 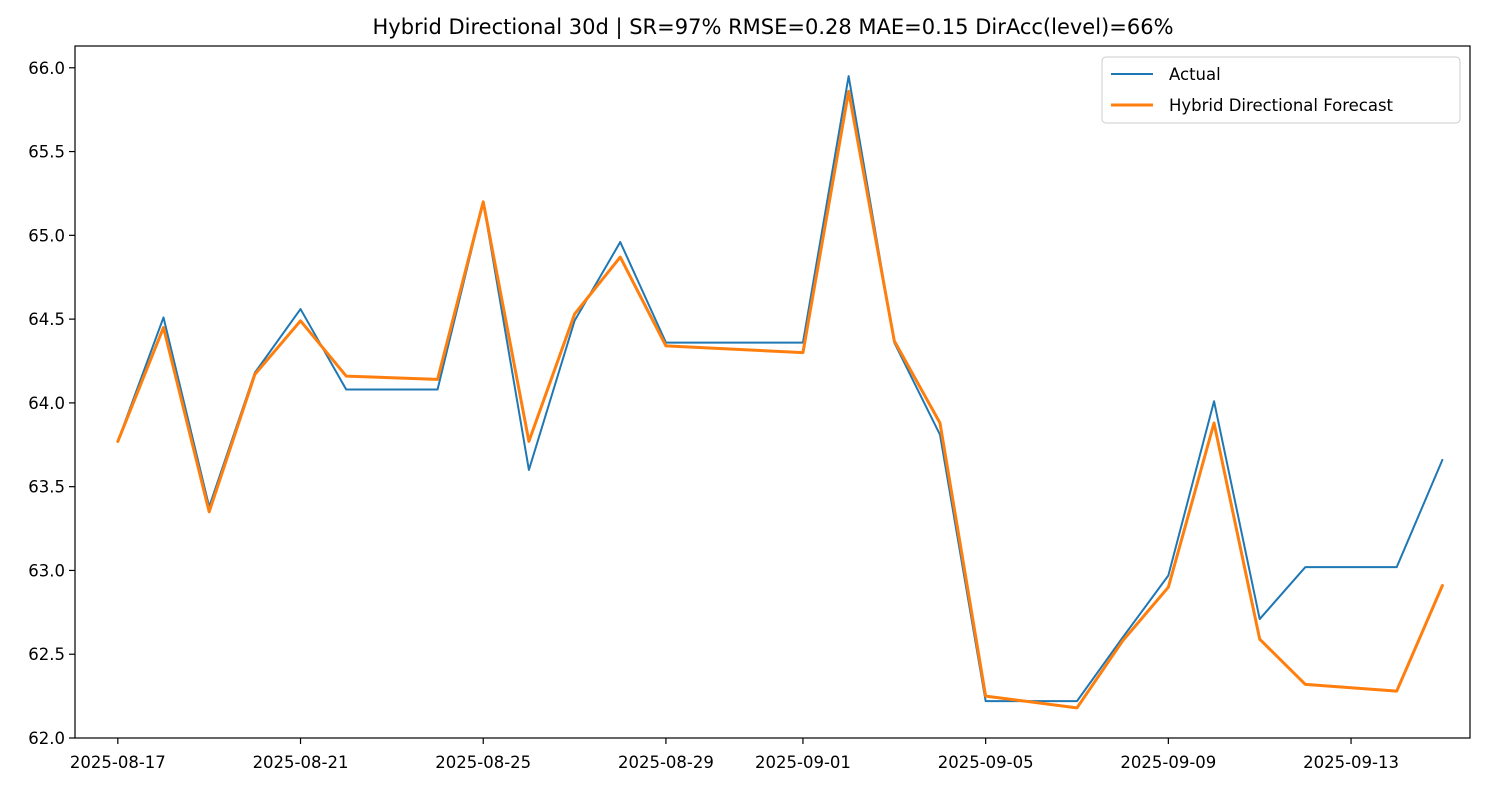 What do you see at coordinates (986, 762) in the screenshot?
I see `x-tick-label: 2025-09-05` at bounding box center [986, 762].